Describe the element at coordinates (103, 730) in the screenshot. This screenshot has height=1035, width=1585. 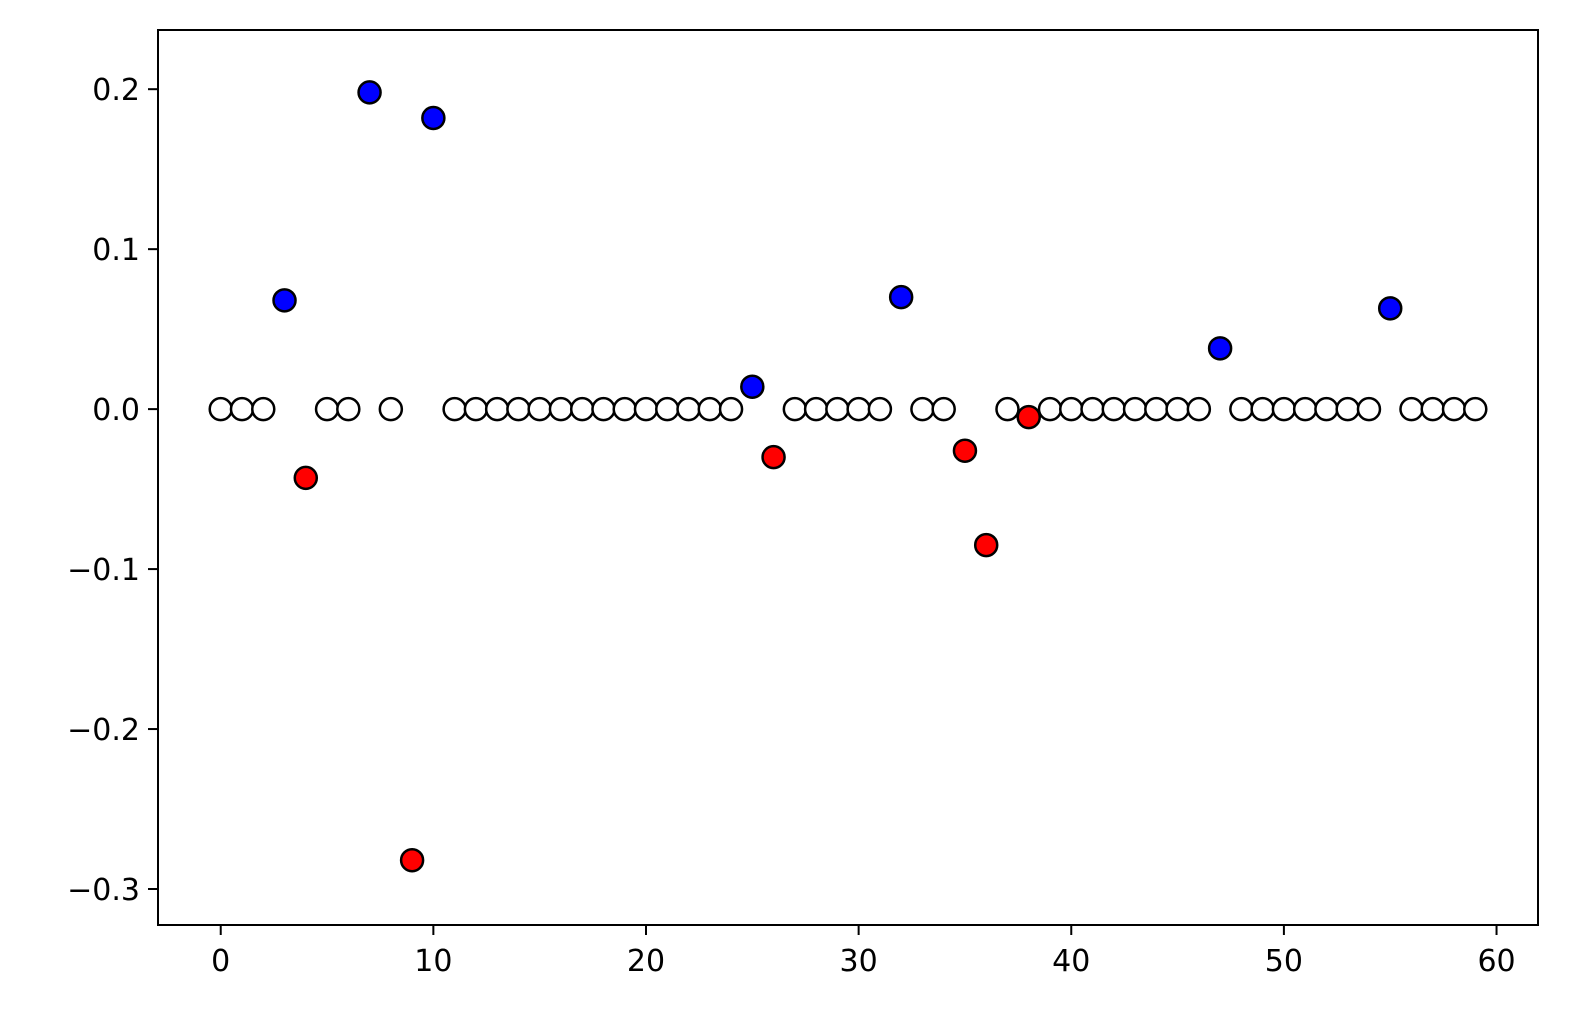
I see `y-tick-label: −0.2` at that location.